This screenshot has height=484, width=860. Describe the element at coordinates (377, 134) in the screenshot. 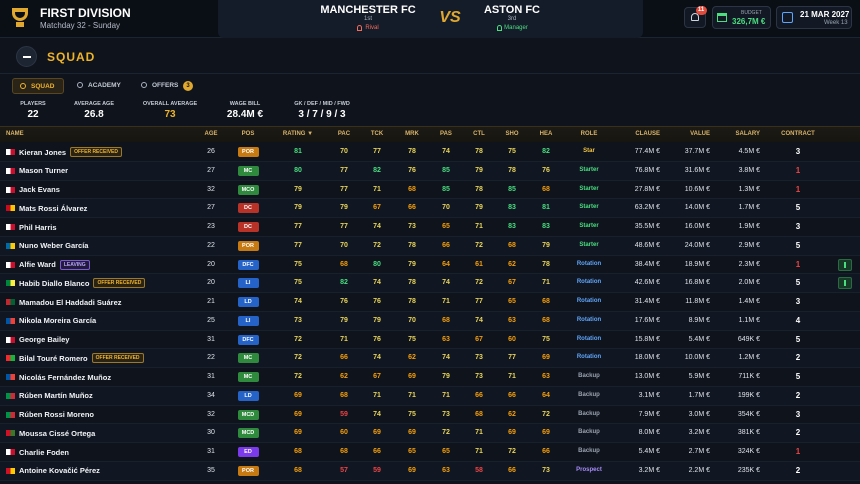

I see `column-header: TCK` at that location.